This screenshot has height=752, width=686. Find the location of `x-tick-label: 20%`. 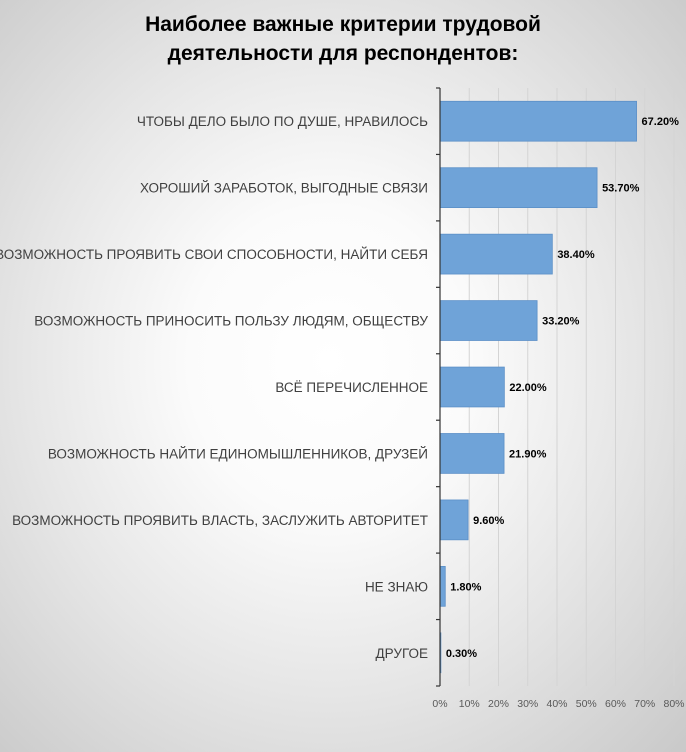

x-tick-label: 20% is located at coordinates (498, 704).